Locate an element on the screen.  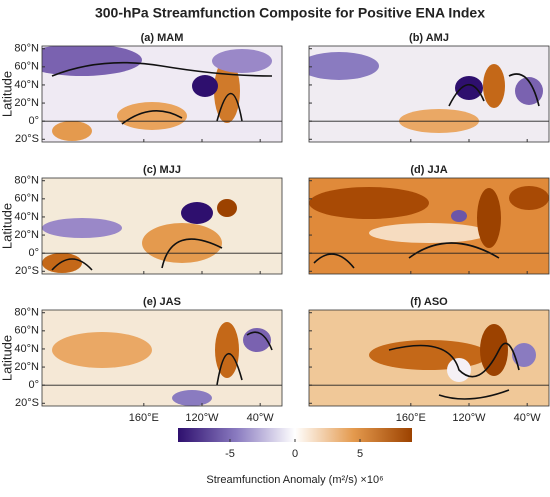
panel: (b) AMJ is located at coordinates (429, 87).